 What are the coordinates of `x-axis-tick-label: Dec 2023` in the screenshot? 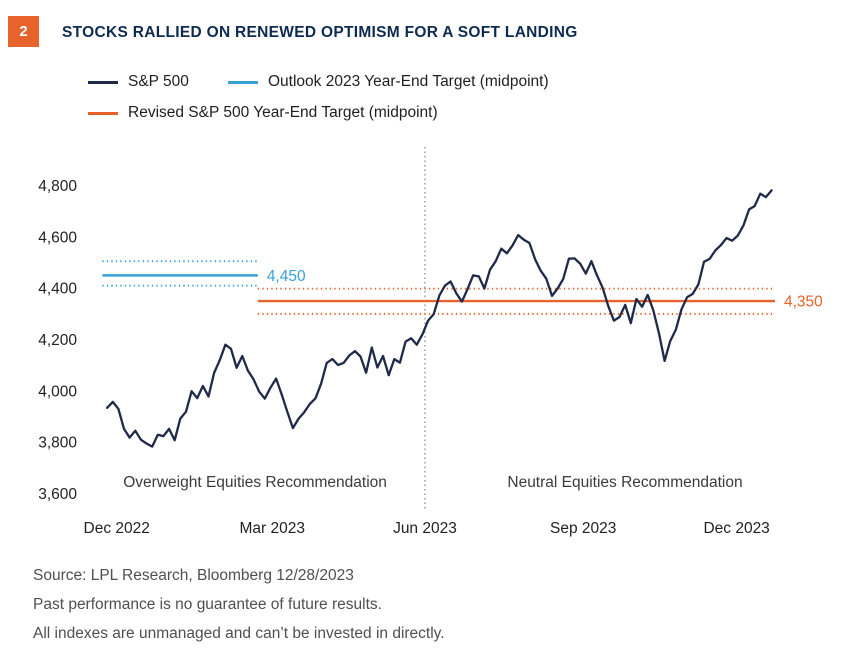 It's located at (736, 528).